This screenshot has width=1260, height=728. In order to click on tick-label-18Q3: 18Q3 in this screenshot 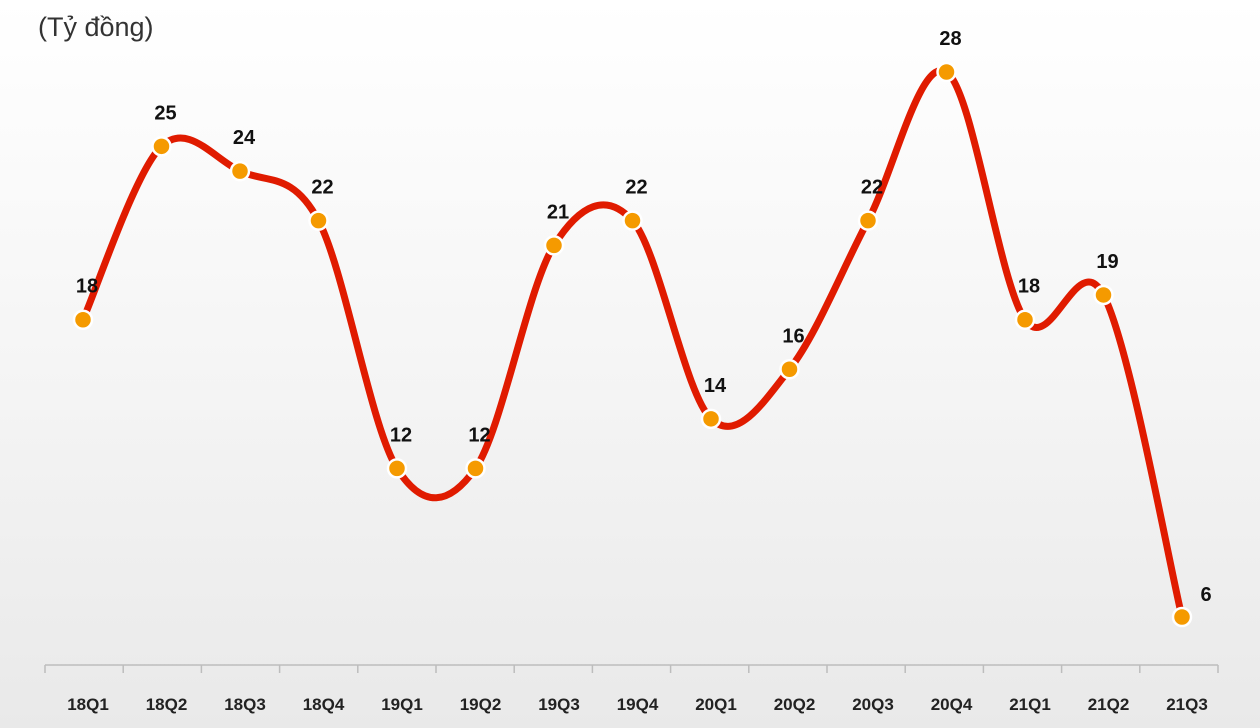, I will do `click(245, 704)`.